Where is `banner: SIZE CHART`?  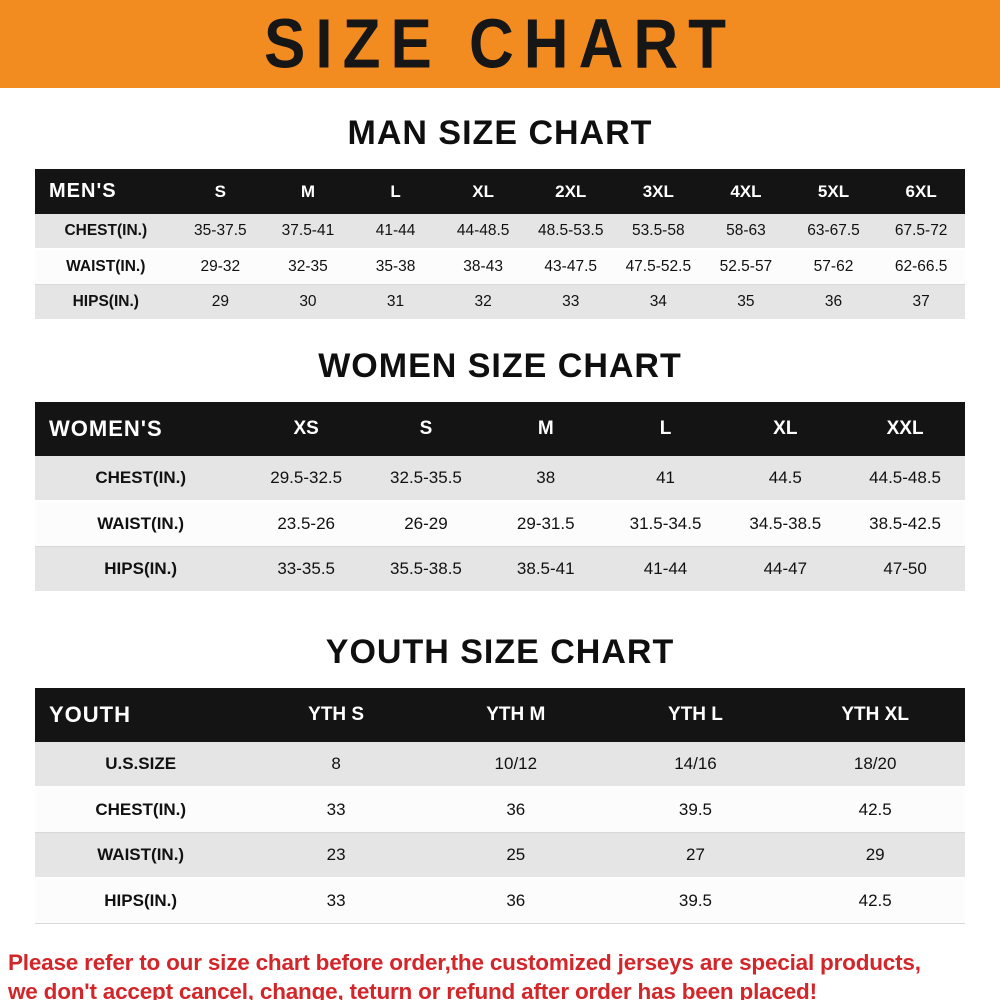
banner: SIZE CHART is located at coordinates (500, 44).